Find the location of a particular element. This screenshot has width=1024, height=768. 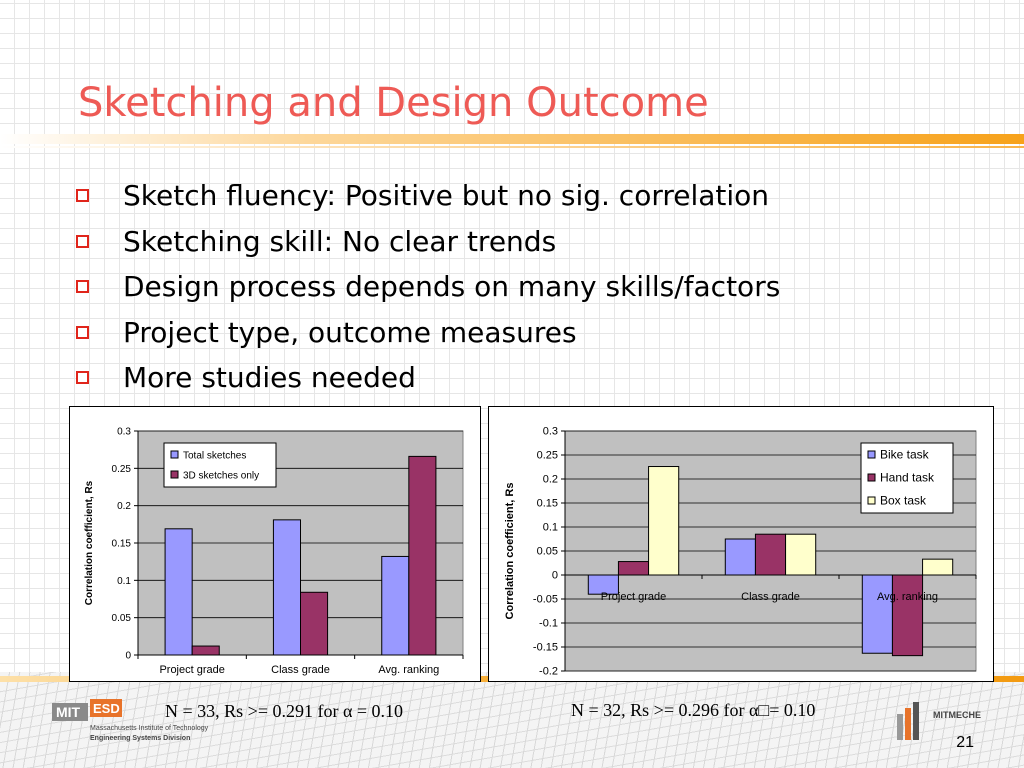

mitmeche-logo: MITMECHE is located at coordinates (939, 721).